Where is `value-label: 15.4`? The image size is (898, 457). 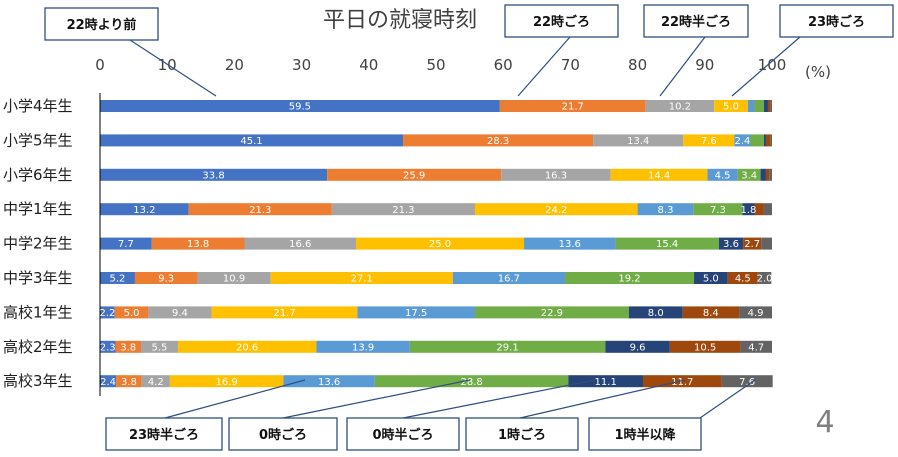 value-label: 15.4 is located at coordinates (667, 244).